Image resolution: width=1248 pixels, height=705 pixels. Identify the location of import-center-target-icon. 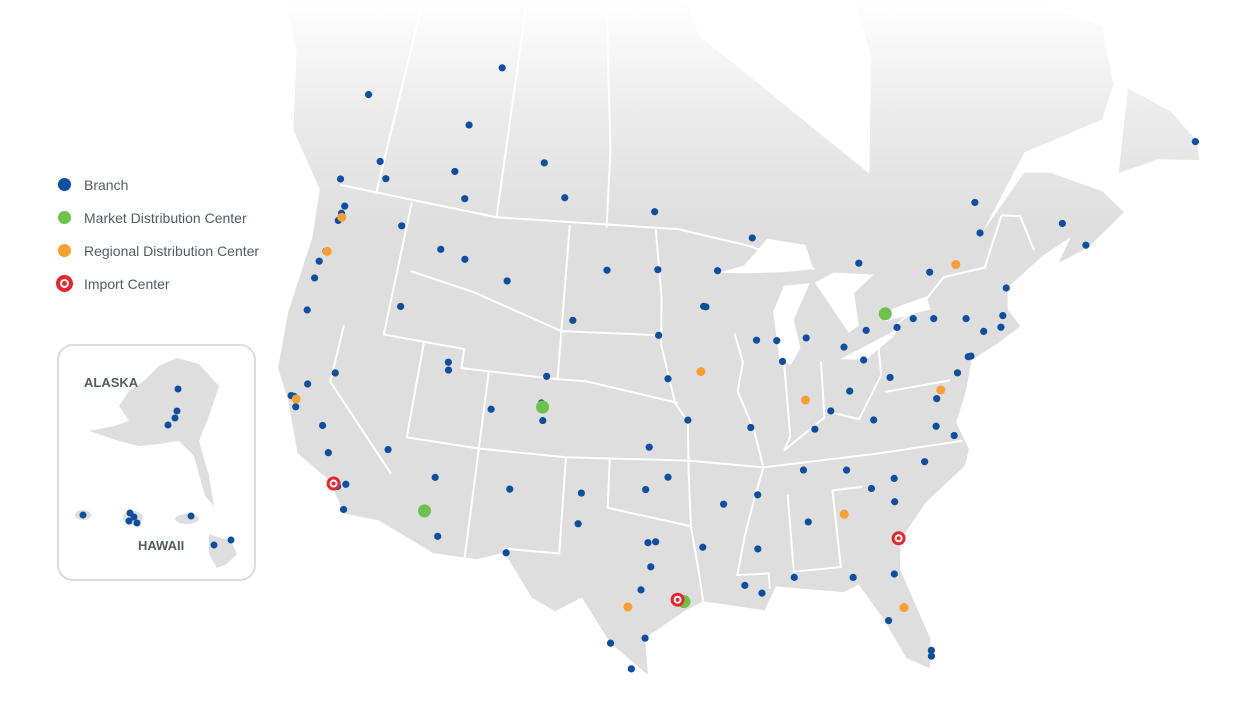
(64, 283).